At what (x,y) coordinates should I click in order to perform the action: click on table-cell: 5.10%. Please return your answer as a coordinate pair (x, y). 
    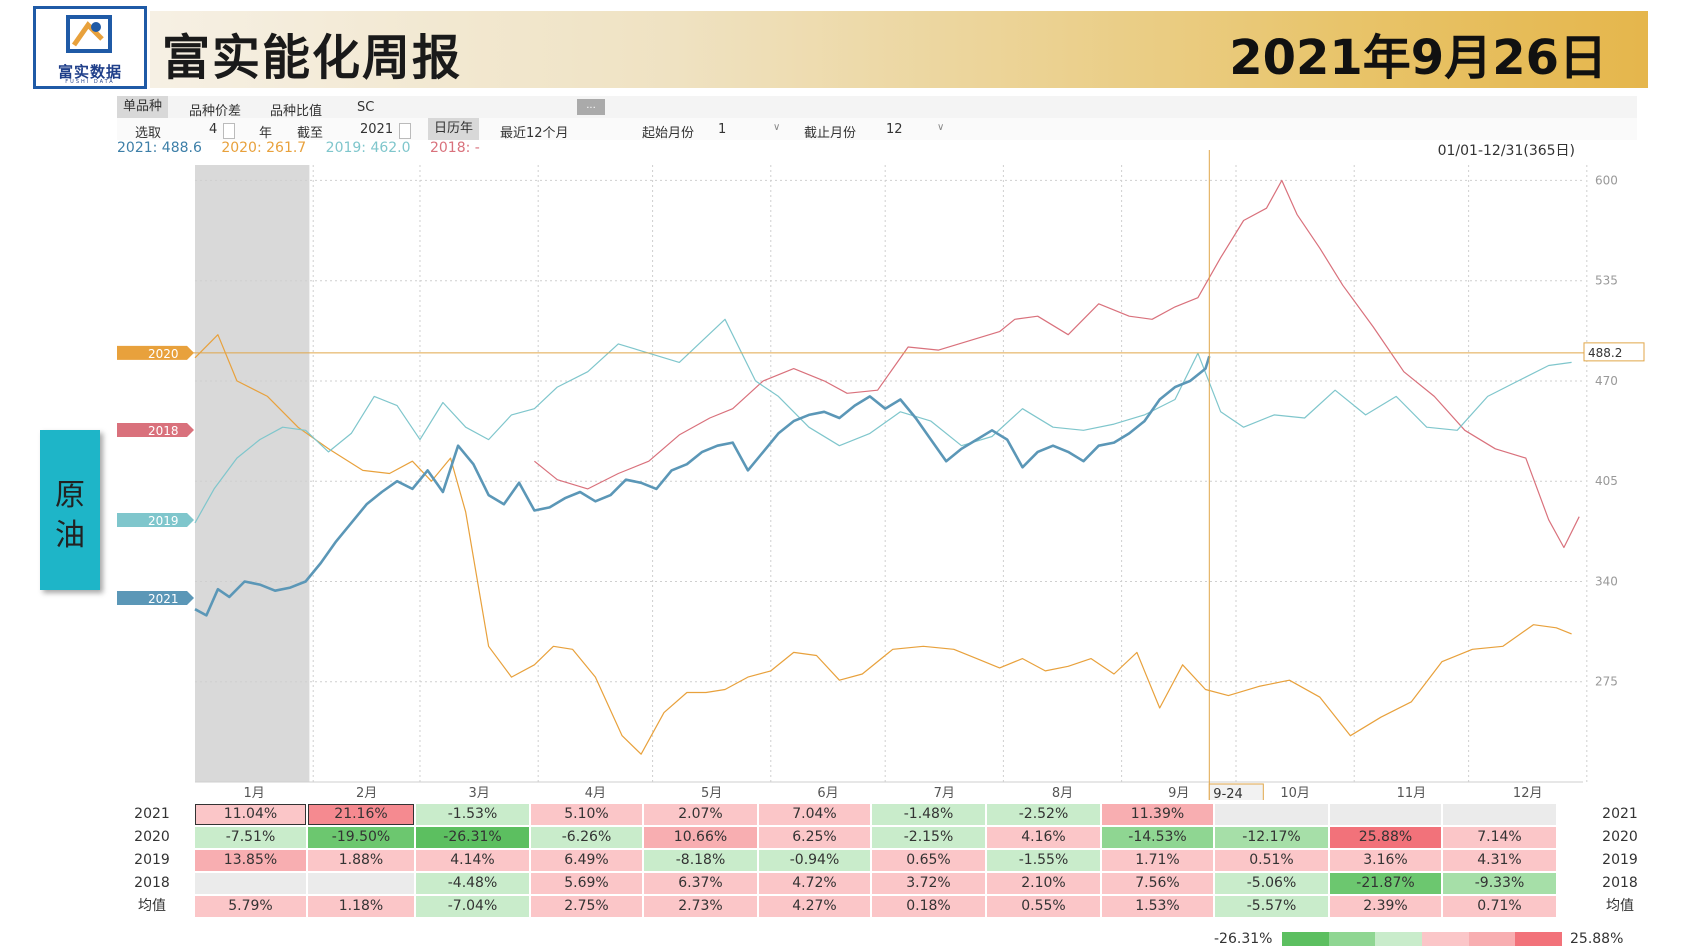
    Looking at the image, I should click on (586, 814).